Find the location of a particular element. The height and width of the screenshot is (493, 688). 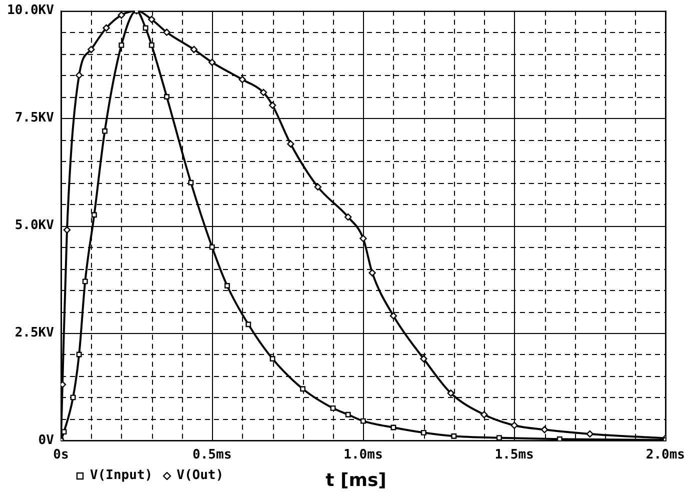

x-tick-label: 1.0ms is located at coordinates (363, 455).